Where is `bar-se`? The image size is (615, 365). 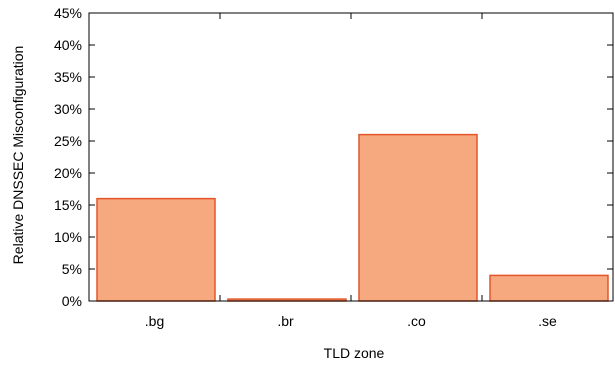
bar-se is located at coordinates (549, 288).